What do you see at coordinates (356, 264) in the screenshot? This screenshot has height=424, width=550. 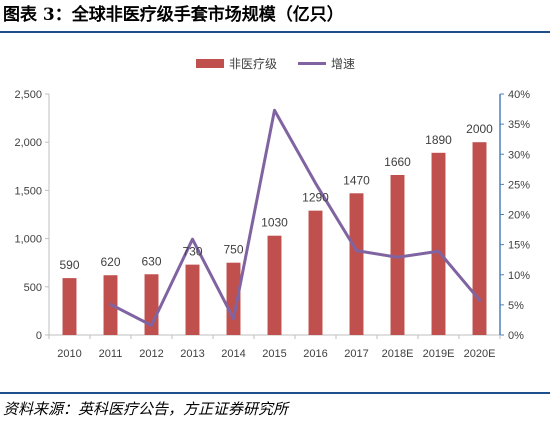 I see `bar-non-medical-2017` at bounding box center [356, 264].